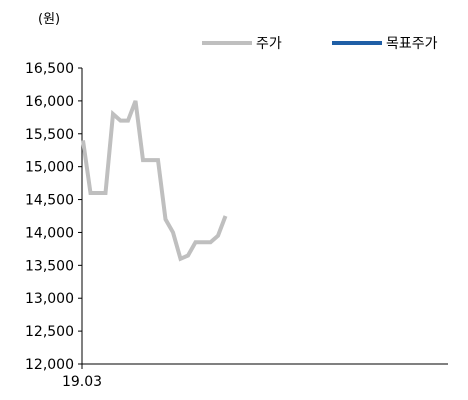  What do you see at coordinates (49, 135) in the screenshot?
I see `y-tick-label: 15,500` at bounding box center [49, 135].